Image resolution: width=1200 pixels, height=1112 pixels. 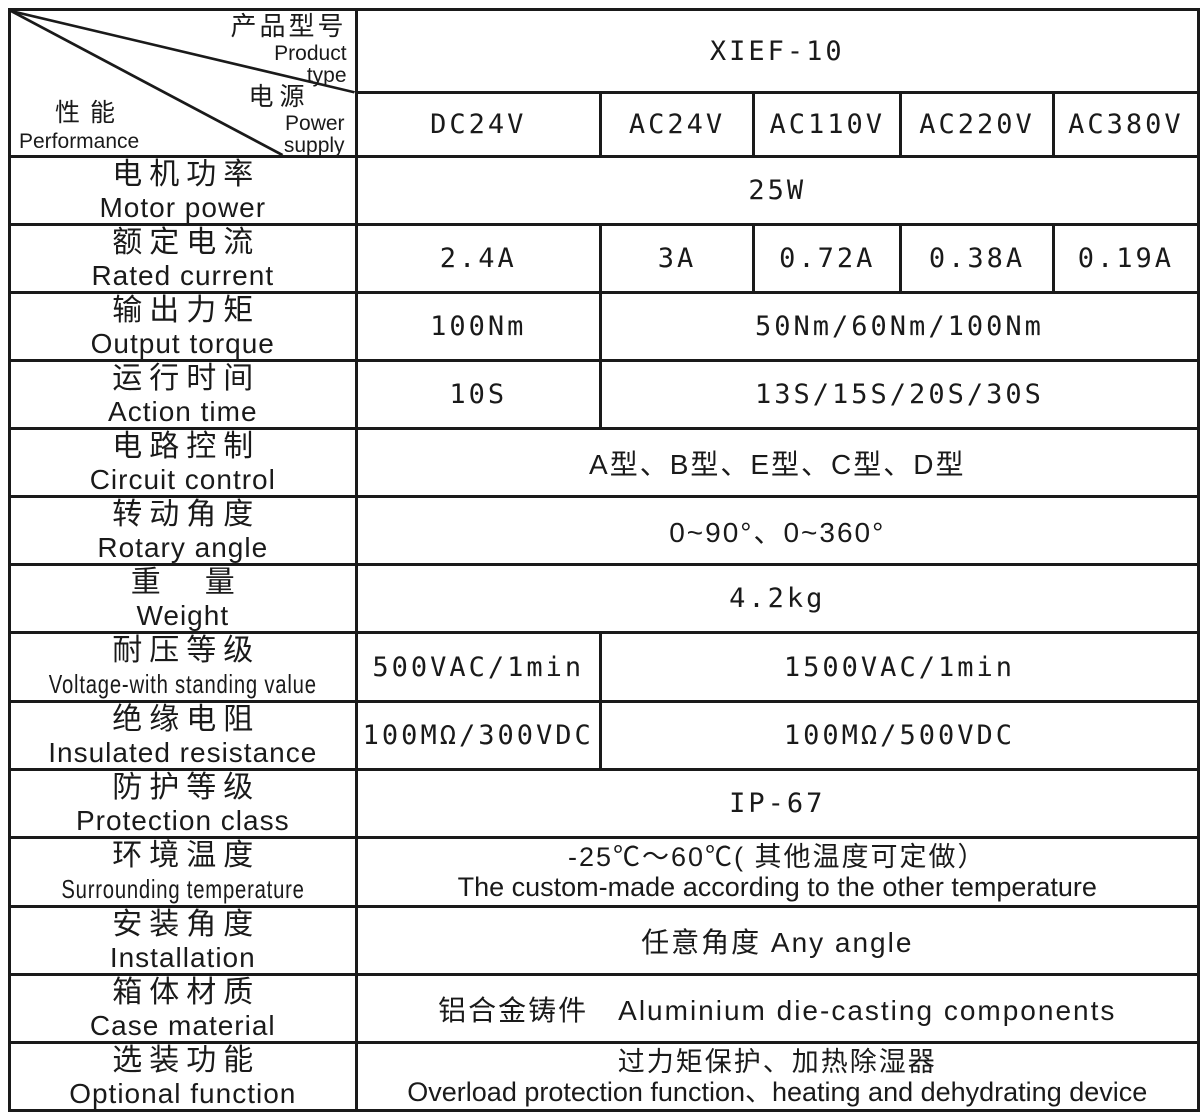 What do you see at coordinates (183, 1093) in the screenshot?
I see `label-en: Optional function` at bounding box center [183, 1093].